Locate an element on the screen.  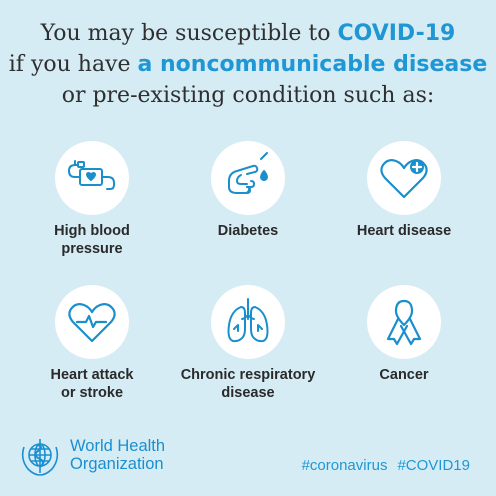
condition-label-cancer: Cancer is located at coordinates (404, 375).